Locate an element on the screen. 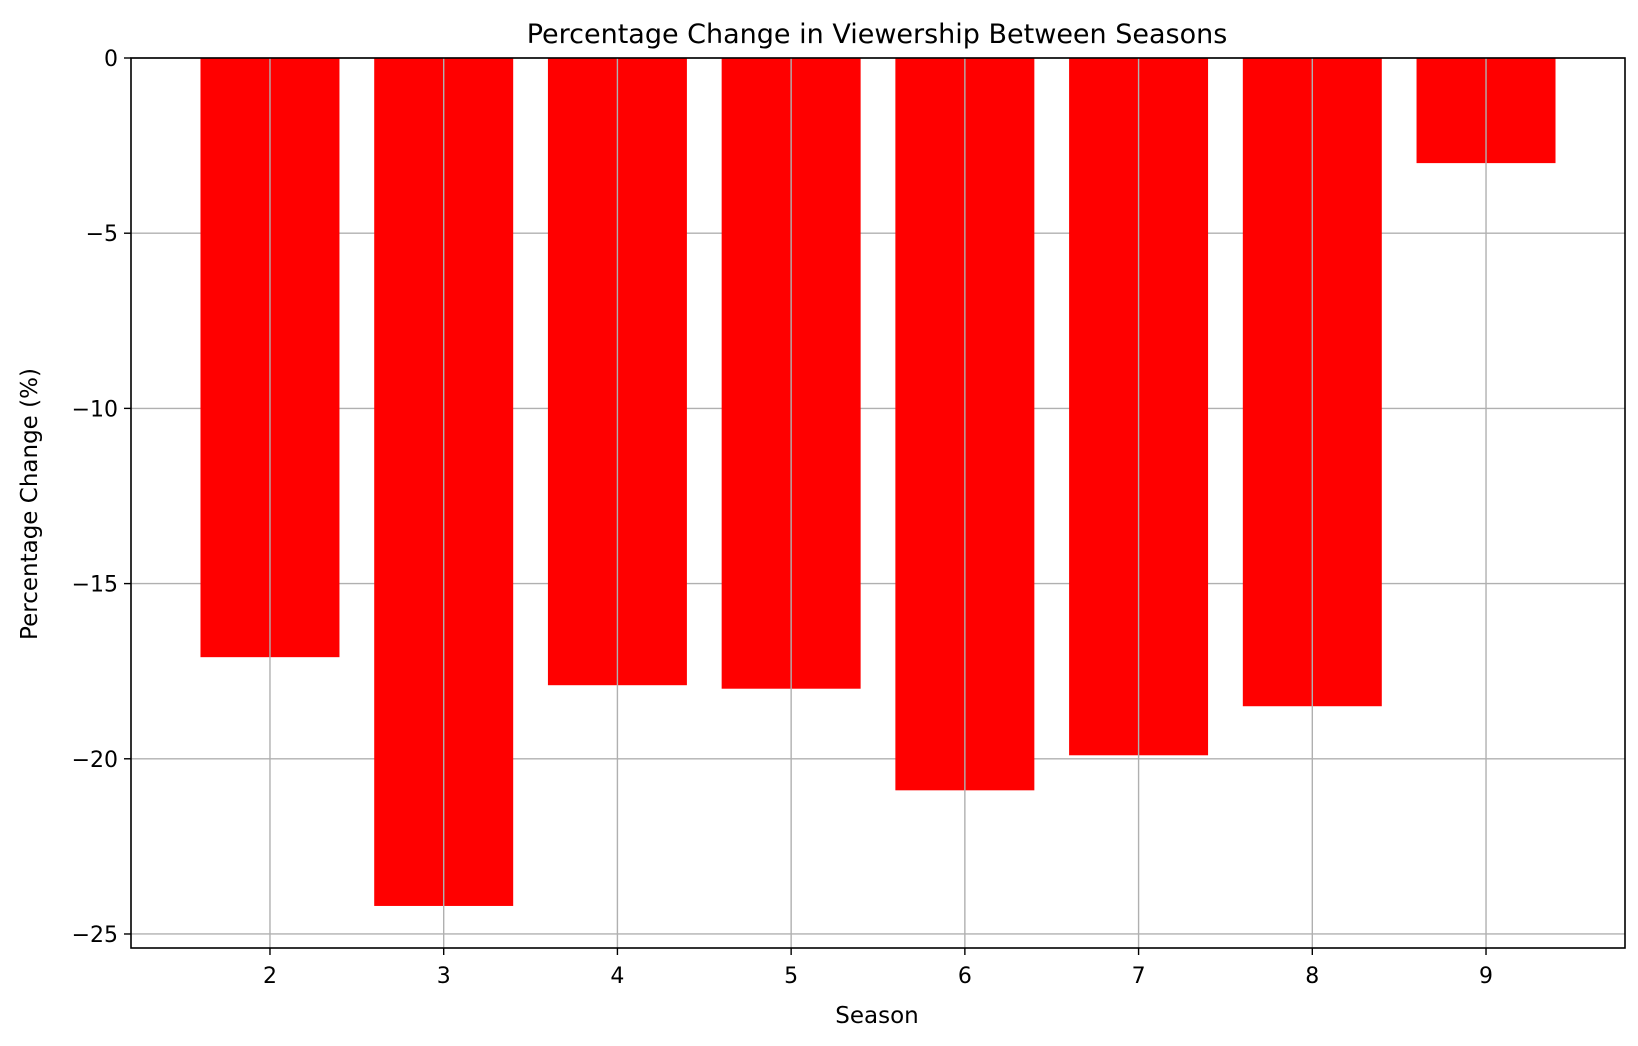 This screenshot has height=1046, width=1638. y-tick-label: 0 is located at coordinates (111, 59).